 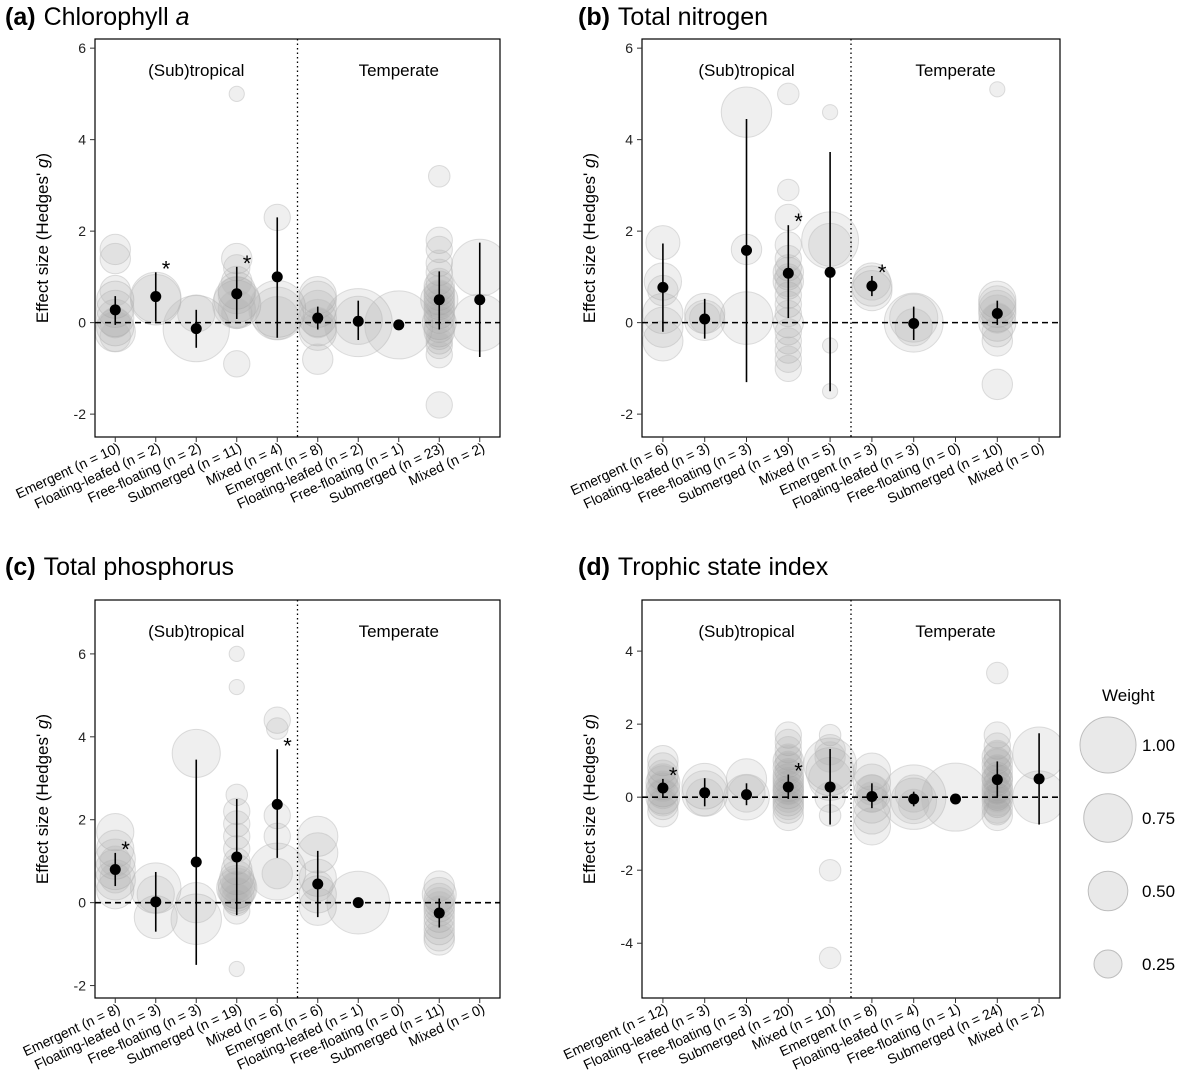 What do you see at coordinates (119, 567) in the screenshot?
I see `panel-title: (c) Total phosphorus` at bounding box center [119, 567].